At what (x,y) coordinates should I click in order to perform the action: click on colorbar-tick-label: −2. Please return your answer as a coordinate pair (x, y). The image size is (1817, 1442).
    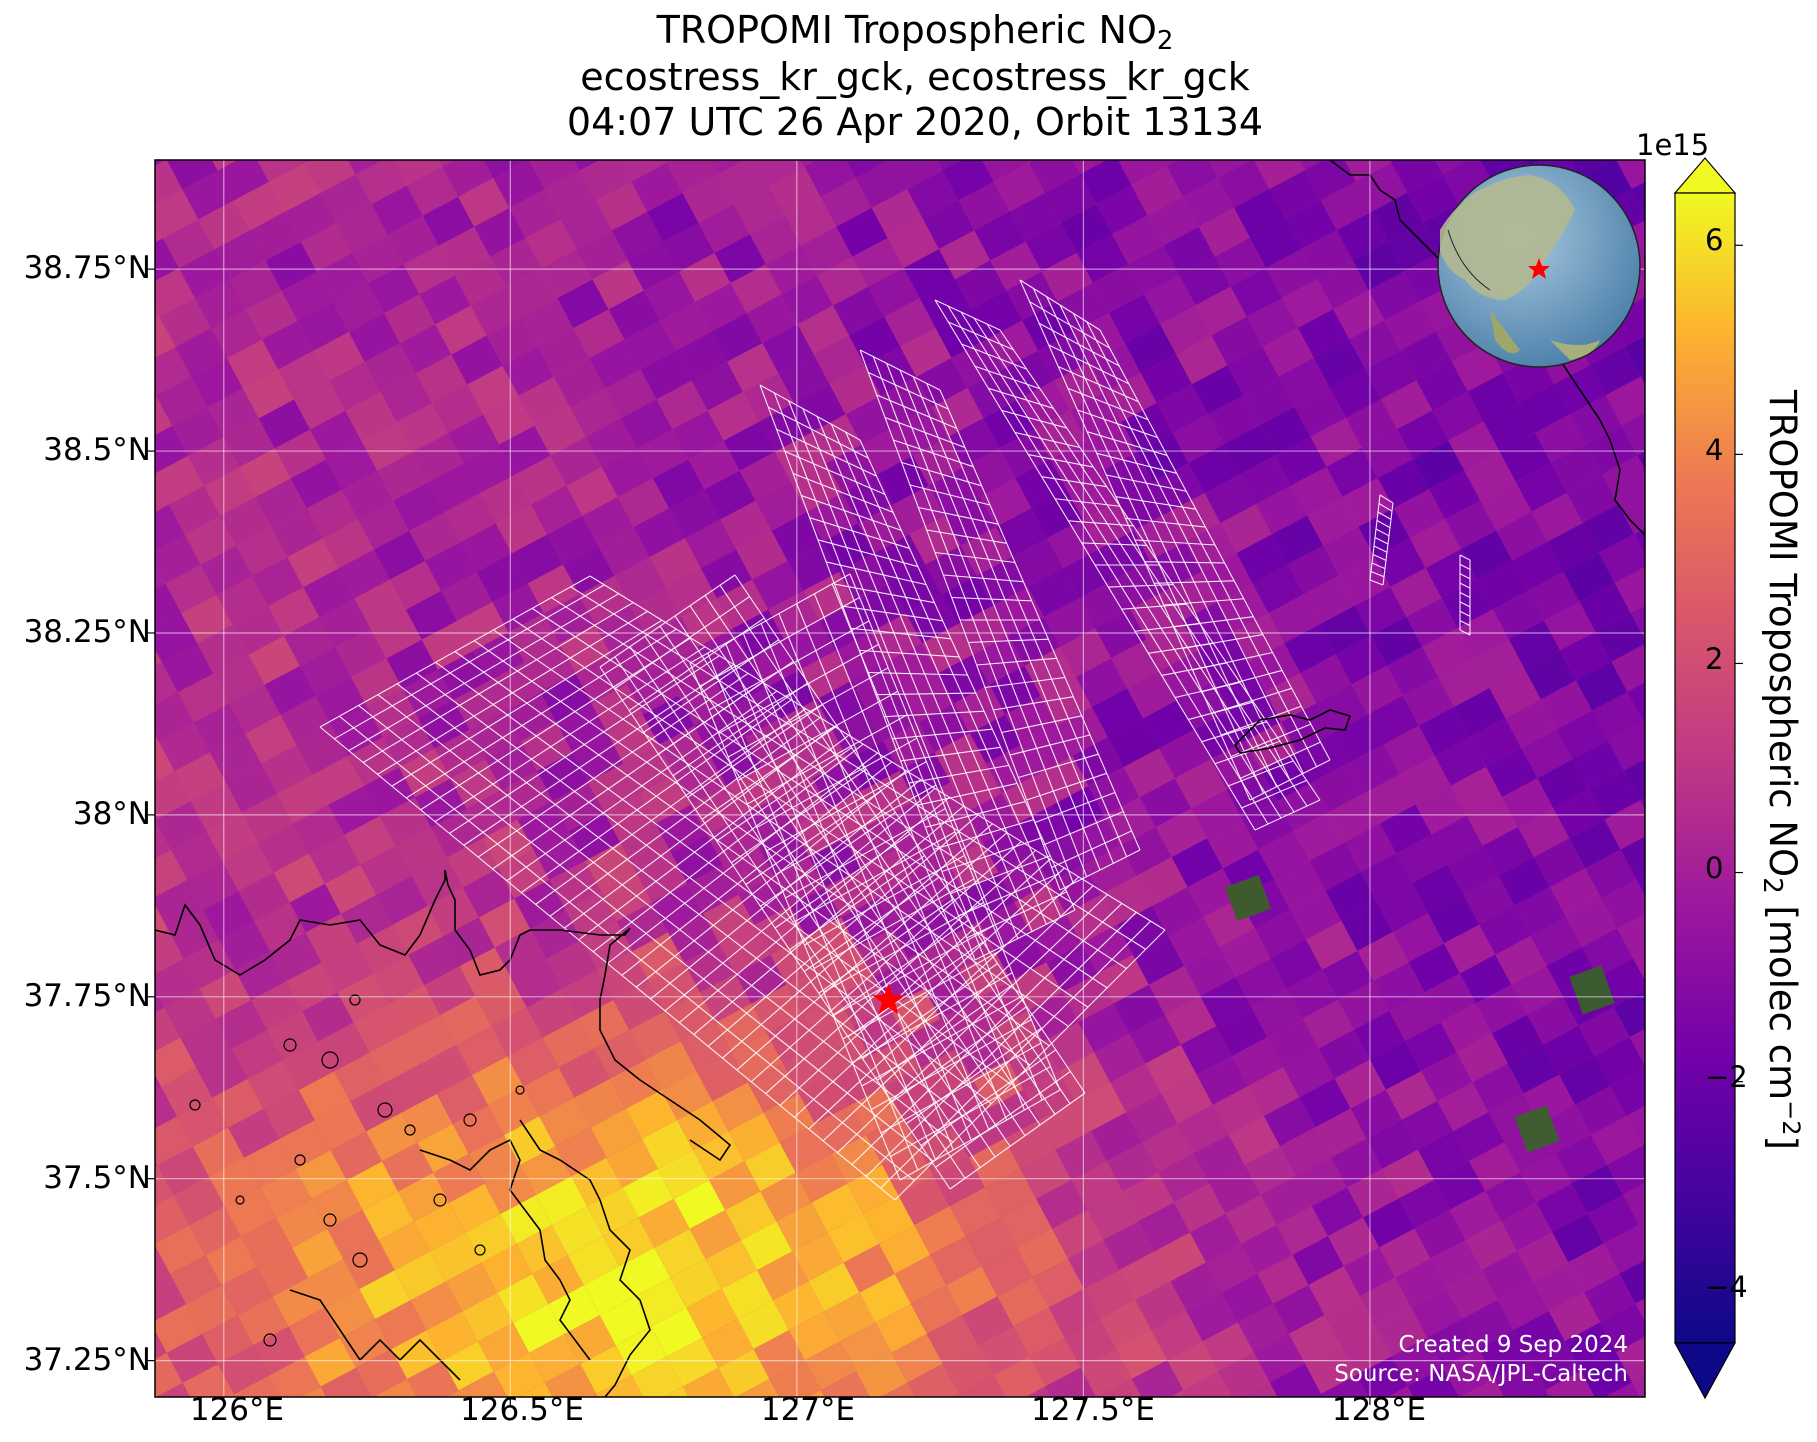
    Looking at the image, I should click on (1726, 1077).